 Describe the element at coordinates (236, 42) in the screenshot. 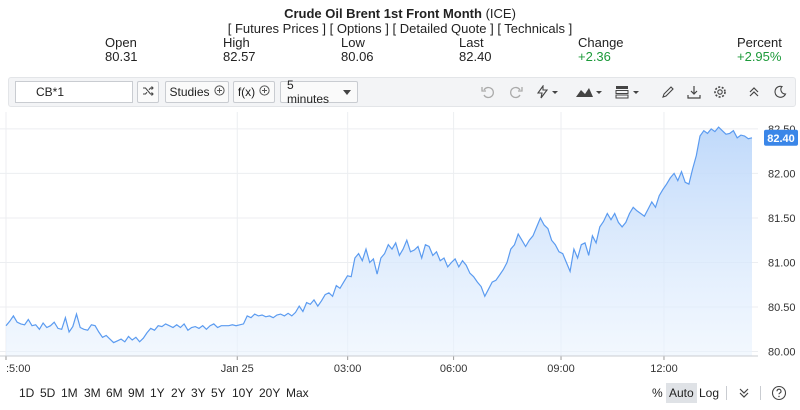

I see `stat-label: High` at that location.